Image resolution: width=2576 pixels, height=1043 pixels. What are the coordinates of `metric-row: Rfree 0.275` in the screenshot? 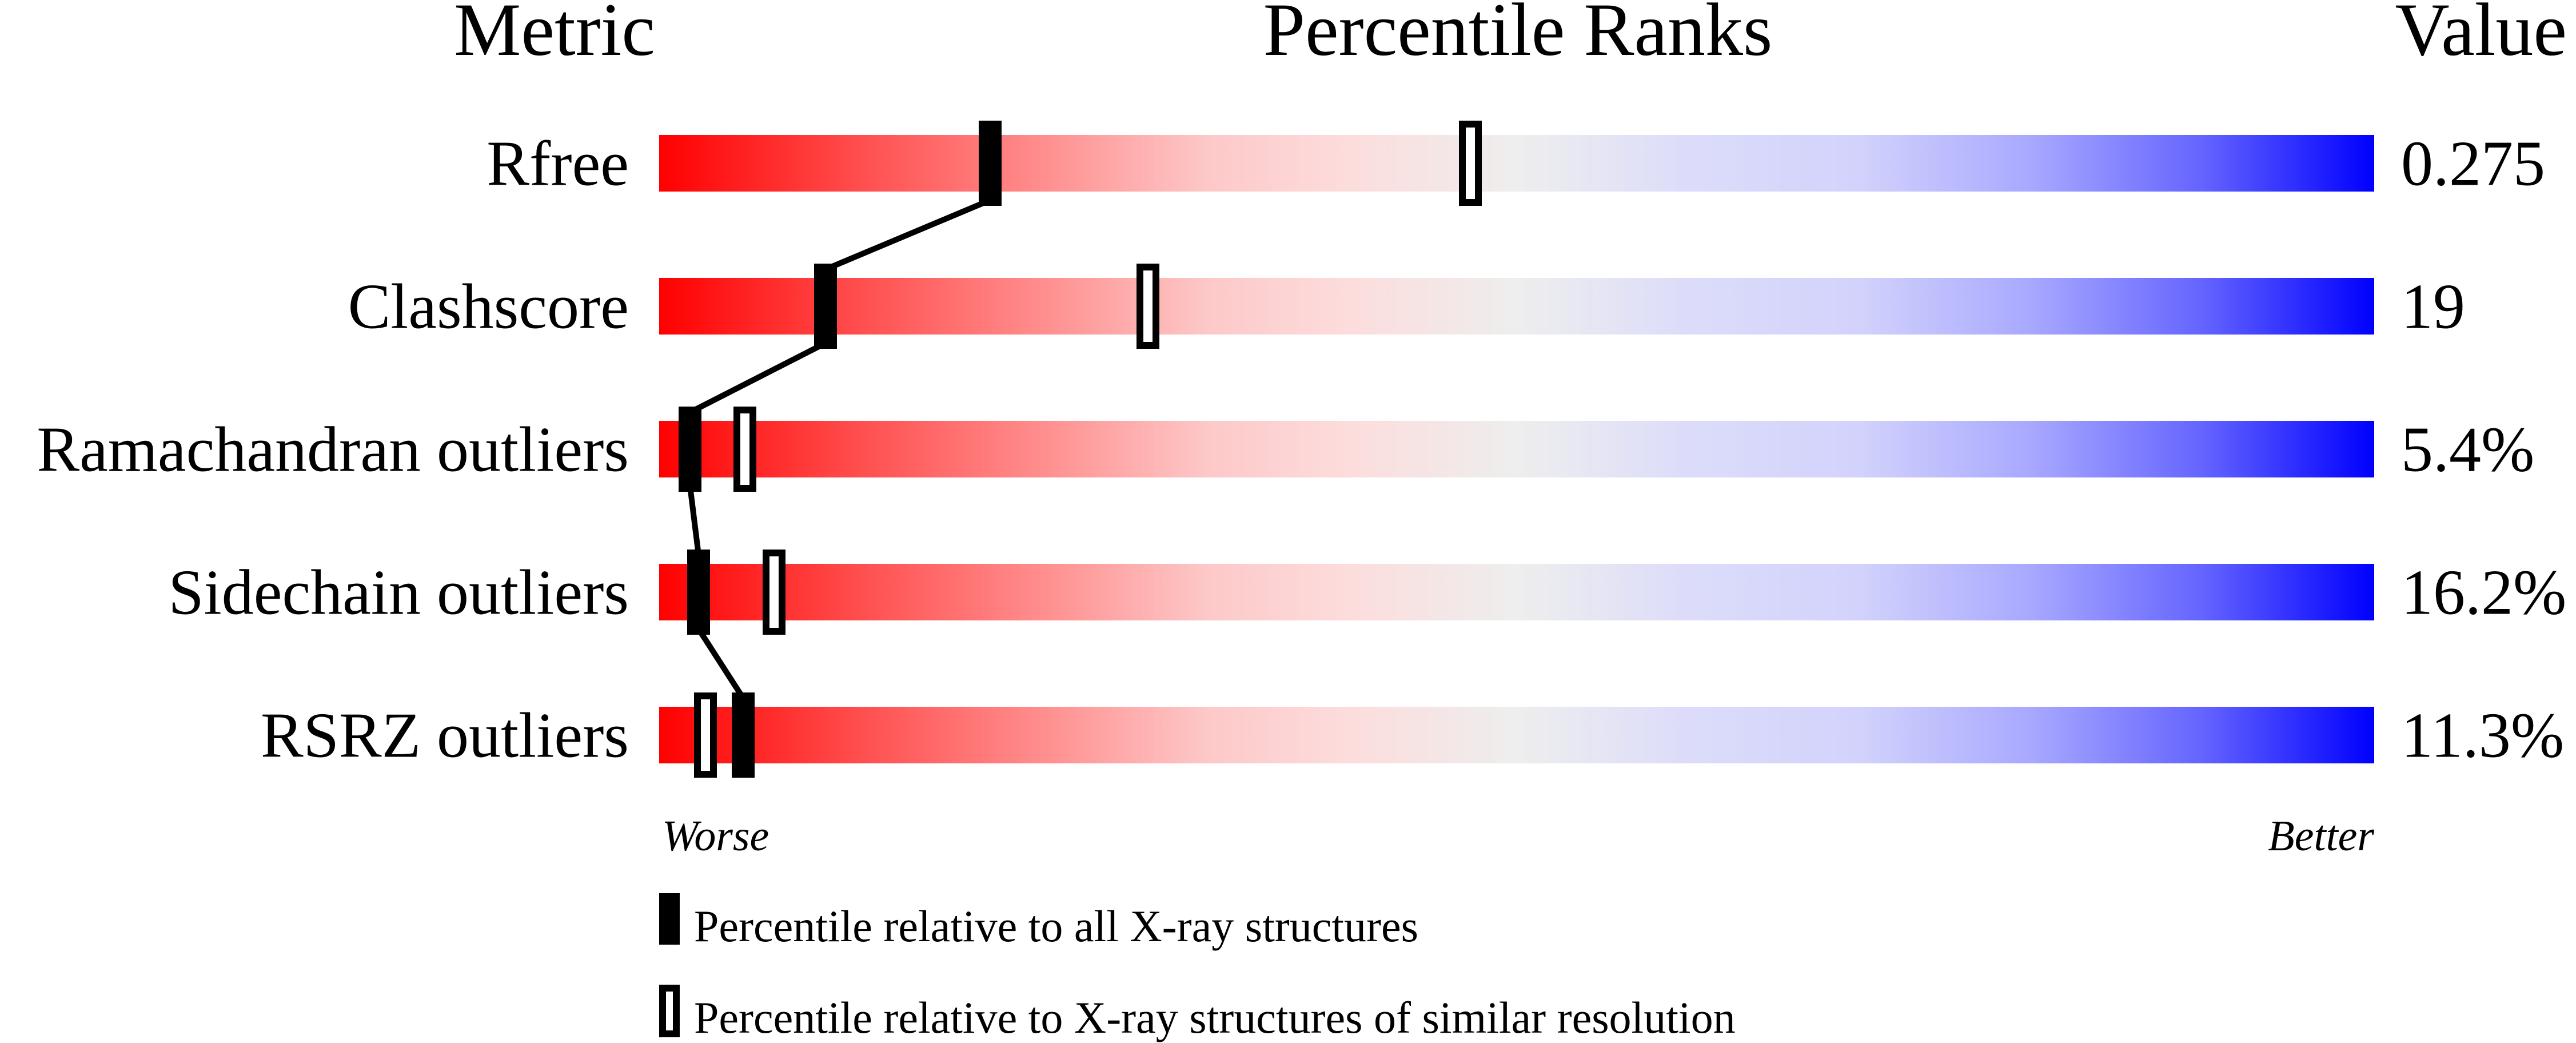 It's located at (1516, 163).